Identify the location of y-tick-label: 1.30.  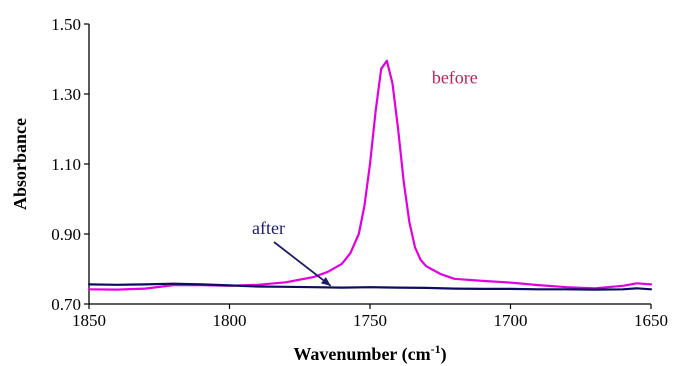
(66, 94).